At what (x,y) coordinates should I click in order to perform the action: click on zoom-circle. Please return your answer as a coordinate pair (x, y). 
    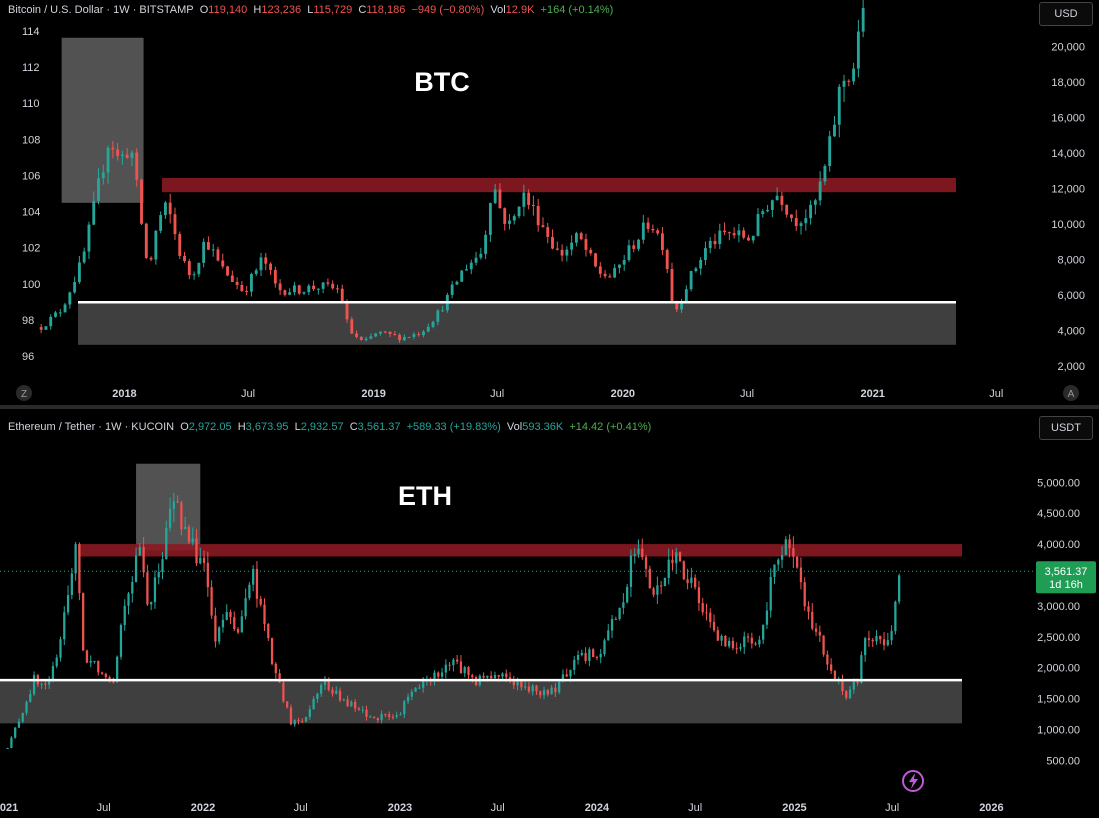
    Looking at the image, I should click on (24, 393).